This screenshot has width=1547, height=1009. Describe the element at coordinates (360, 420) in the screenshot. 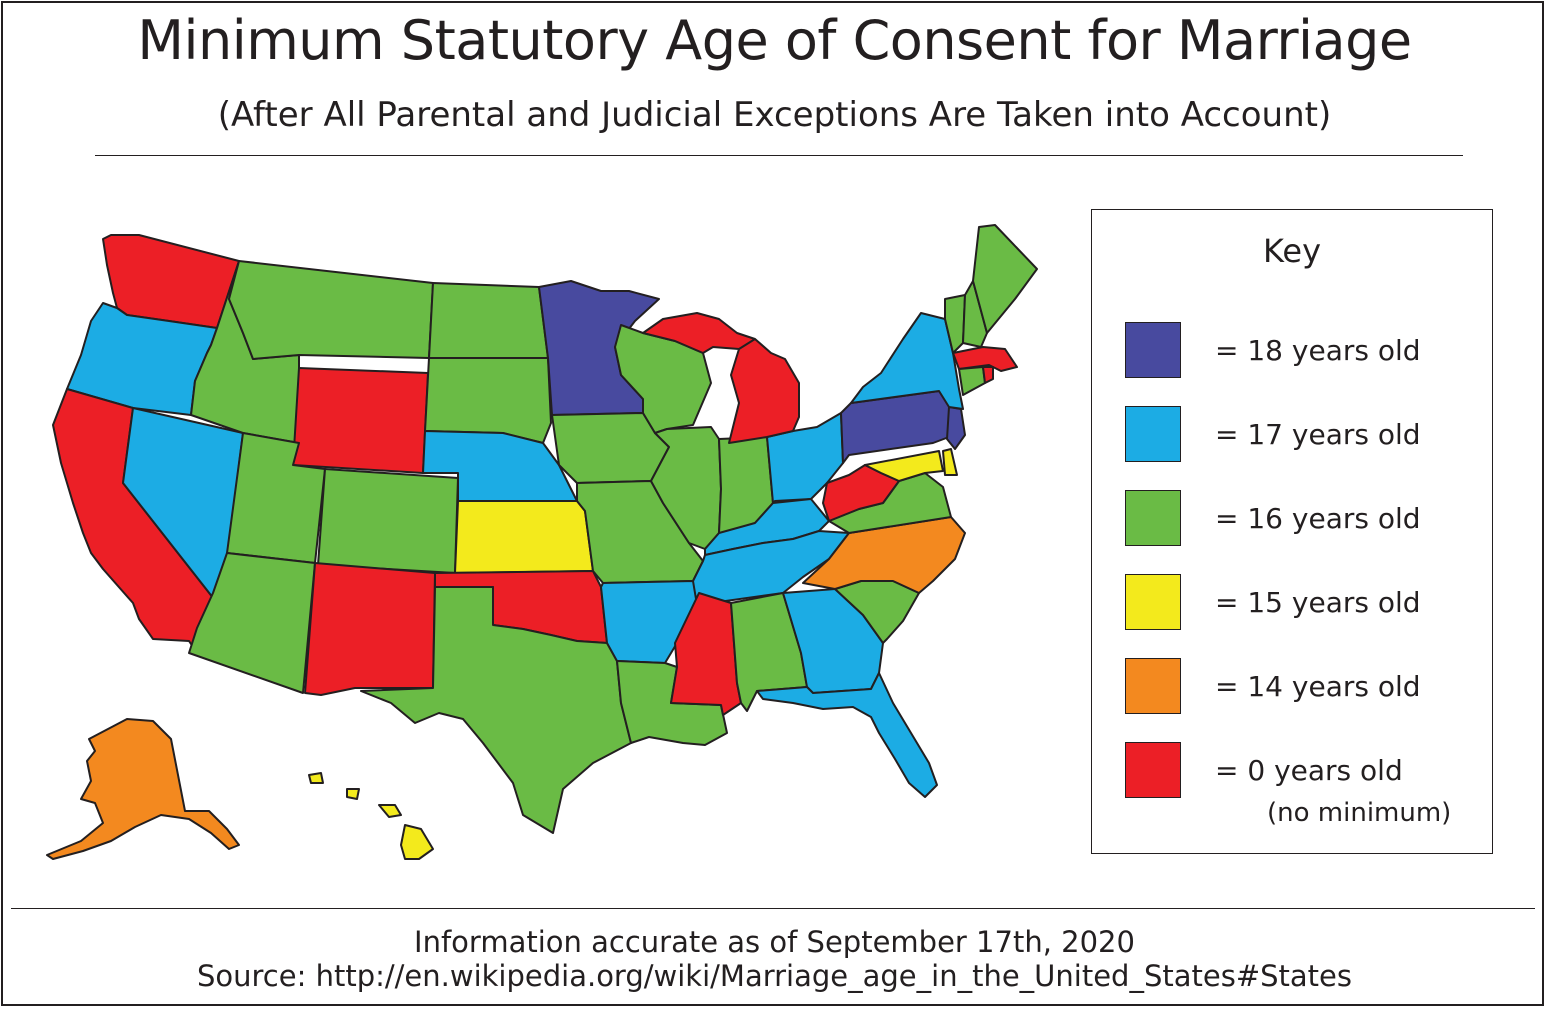

I see `state-wyoming` at that location.